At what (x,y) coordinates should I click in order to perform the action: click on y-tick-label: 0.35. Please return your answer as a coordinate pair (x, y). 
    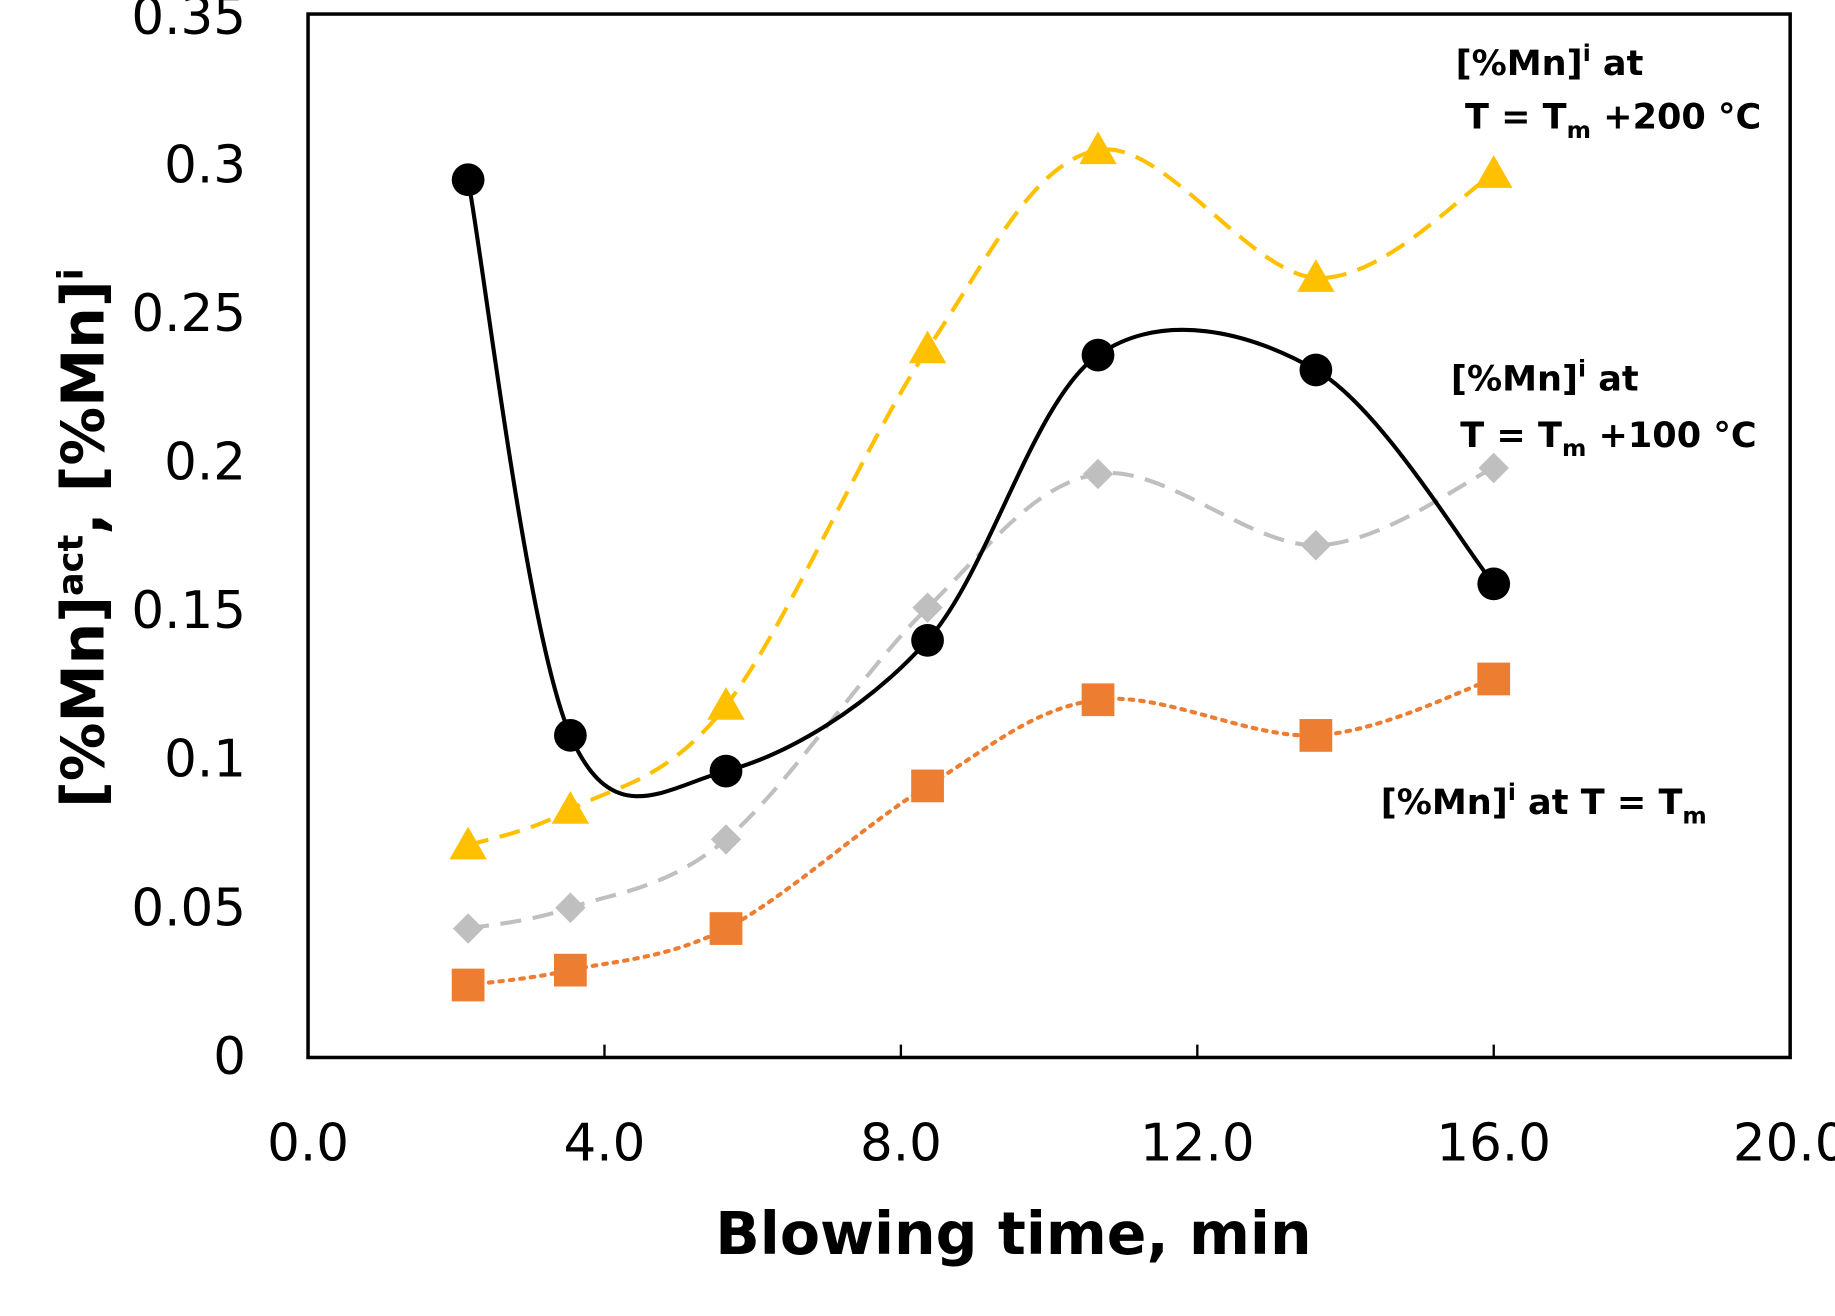
    Looking at the image, I should click on (188, 23).